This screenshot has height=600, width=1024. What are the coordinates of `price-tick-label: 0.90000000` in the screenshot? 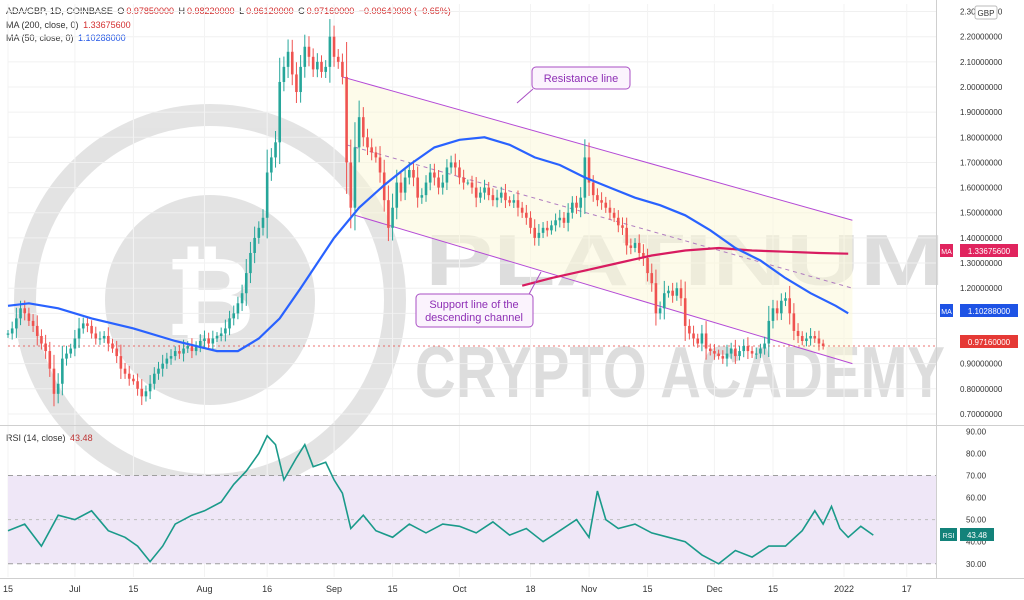 It's located at (981, 364).